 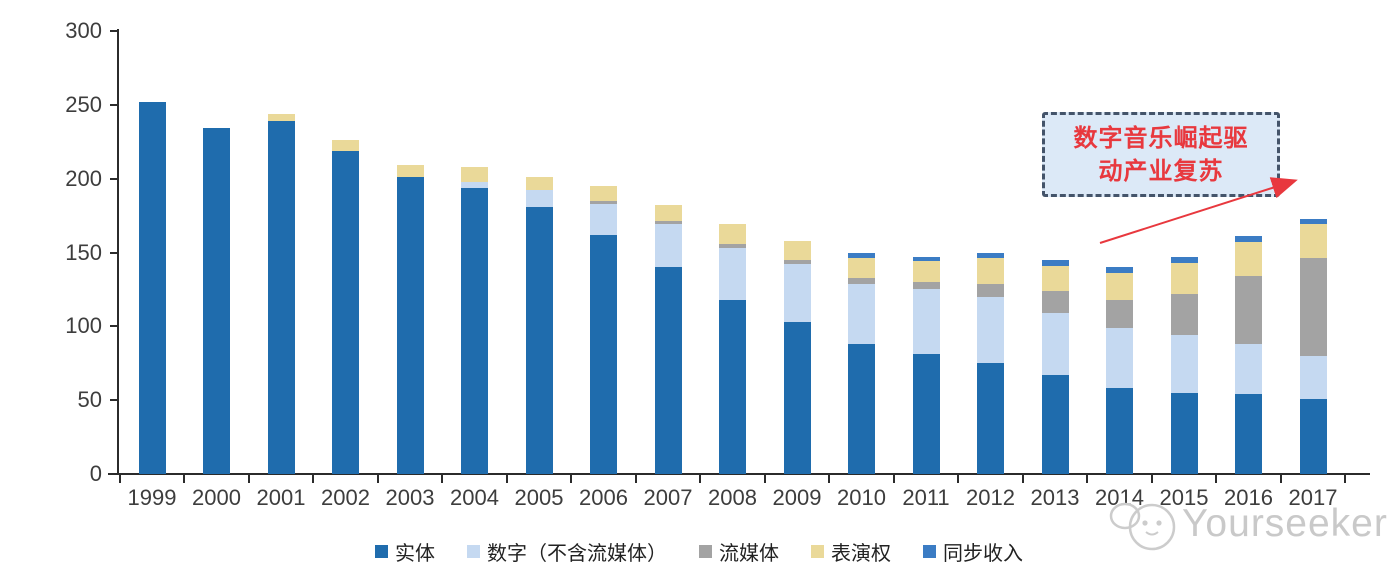 I want to click on x-axis-tick-label: 2001, so click(x=281, y=497).